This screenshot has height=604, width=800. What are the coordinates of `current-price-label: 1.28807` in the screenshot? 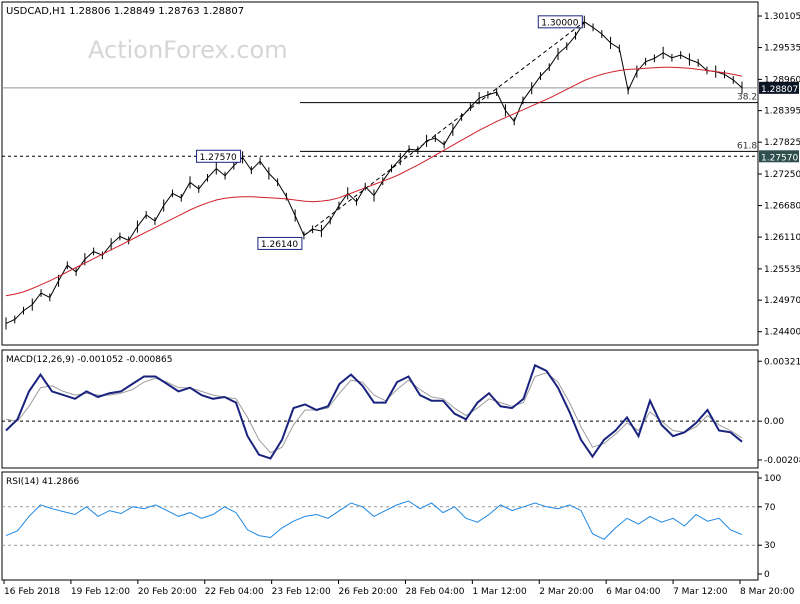 It's located at (779, 90).